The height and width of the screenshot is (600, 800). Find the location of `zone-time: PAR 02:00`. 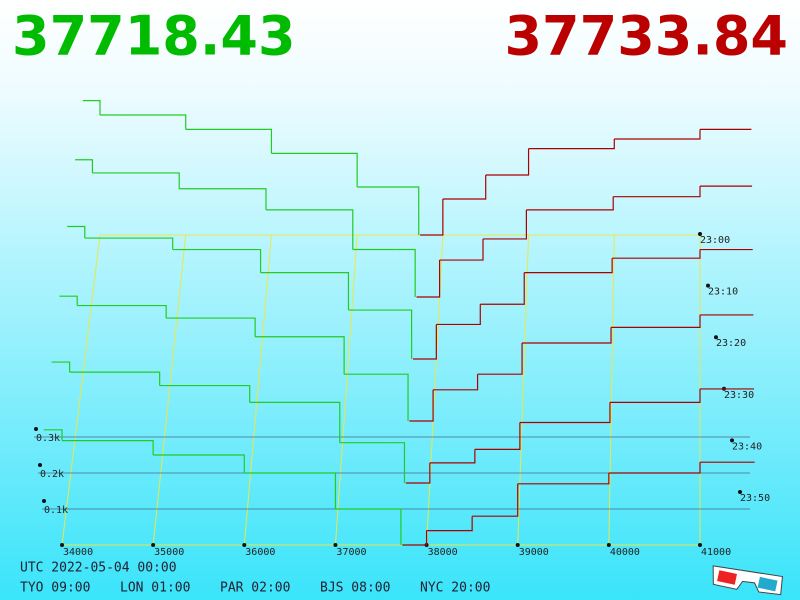

zone-time: PAR 02:00 is located at coordinates (255, 588).